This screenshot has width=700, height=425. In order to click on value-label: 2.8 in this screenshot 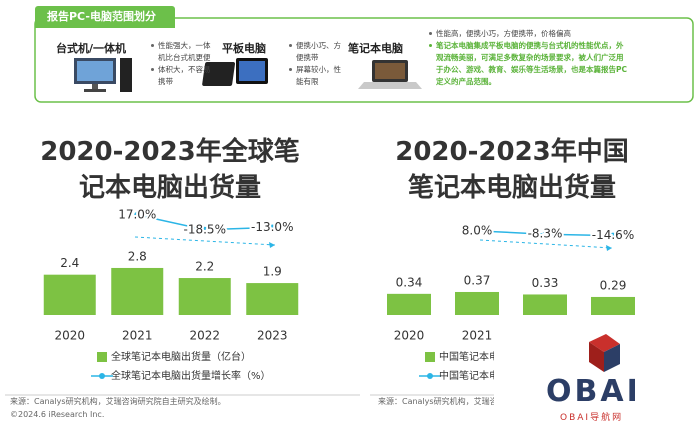, I will do `click(137, 256)`.